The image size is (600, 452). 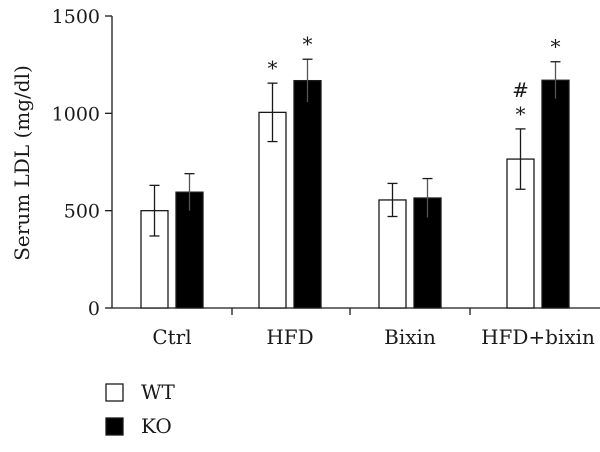 What do you see at coordinates (410, 337) in the screenshot?
I see `x-tick-label: Bixin` at bounding box center [410, 337].